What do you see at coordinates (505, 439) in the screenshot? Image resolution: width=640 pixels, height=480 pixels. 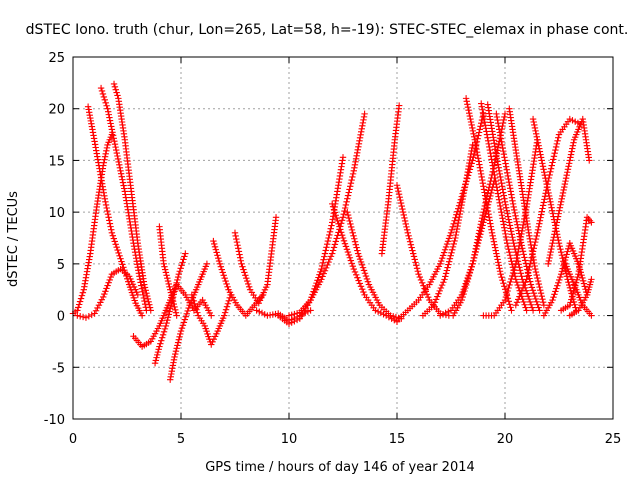 I see `x-tick-label: 20` at bounding box center [505, 439].